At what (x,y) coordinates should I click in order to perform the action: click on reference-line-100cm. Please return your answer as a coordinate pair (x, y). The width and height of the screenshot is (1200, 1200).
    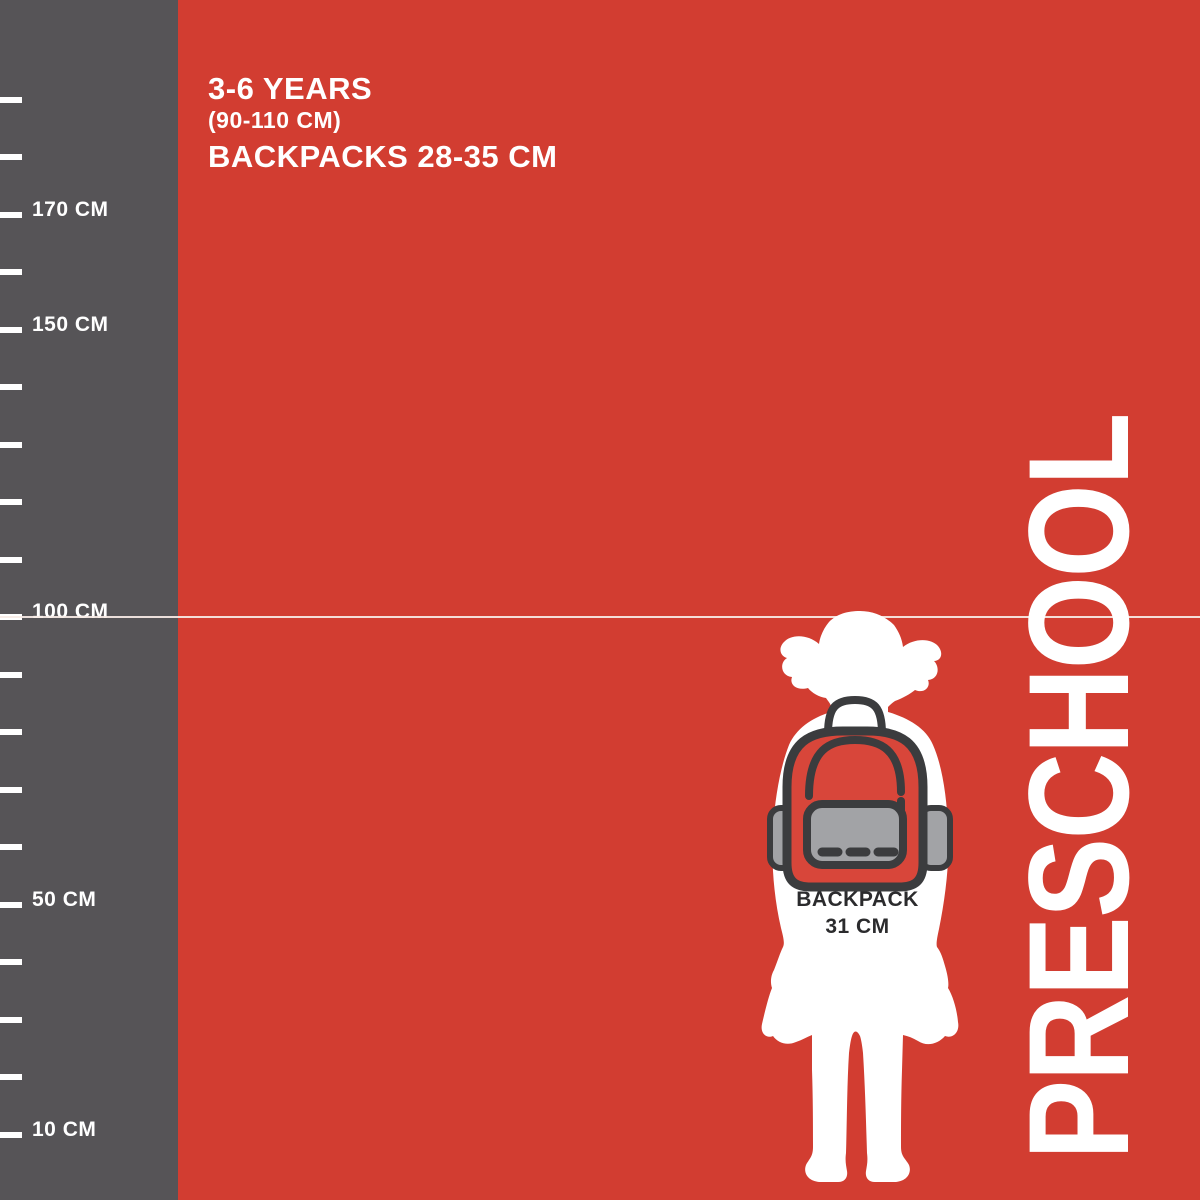
    Looking at the image, I should click on (600, 617).